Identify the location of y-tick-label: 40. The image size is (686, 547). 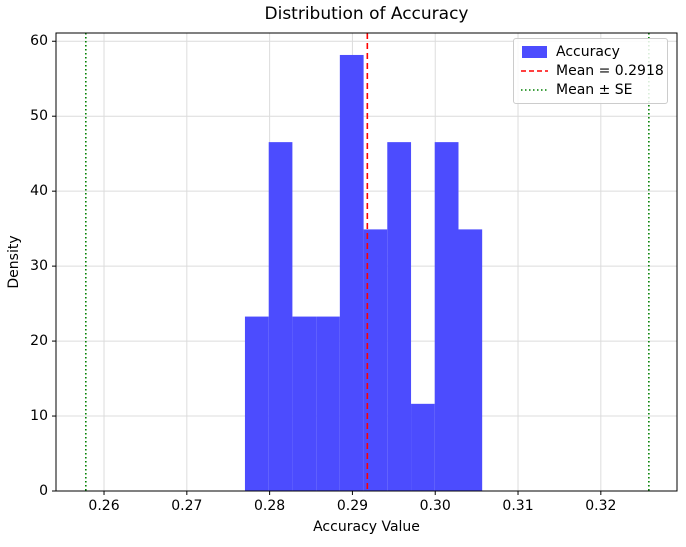
(39, 191).